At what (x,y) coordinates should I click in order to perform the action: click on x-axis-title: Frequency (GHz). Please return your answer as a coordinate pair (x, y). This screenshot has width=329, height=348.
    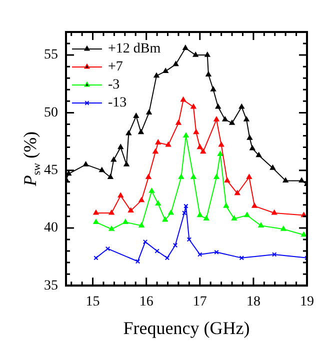
    Looking at the image, I should click on (186, 328).